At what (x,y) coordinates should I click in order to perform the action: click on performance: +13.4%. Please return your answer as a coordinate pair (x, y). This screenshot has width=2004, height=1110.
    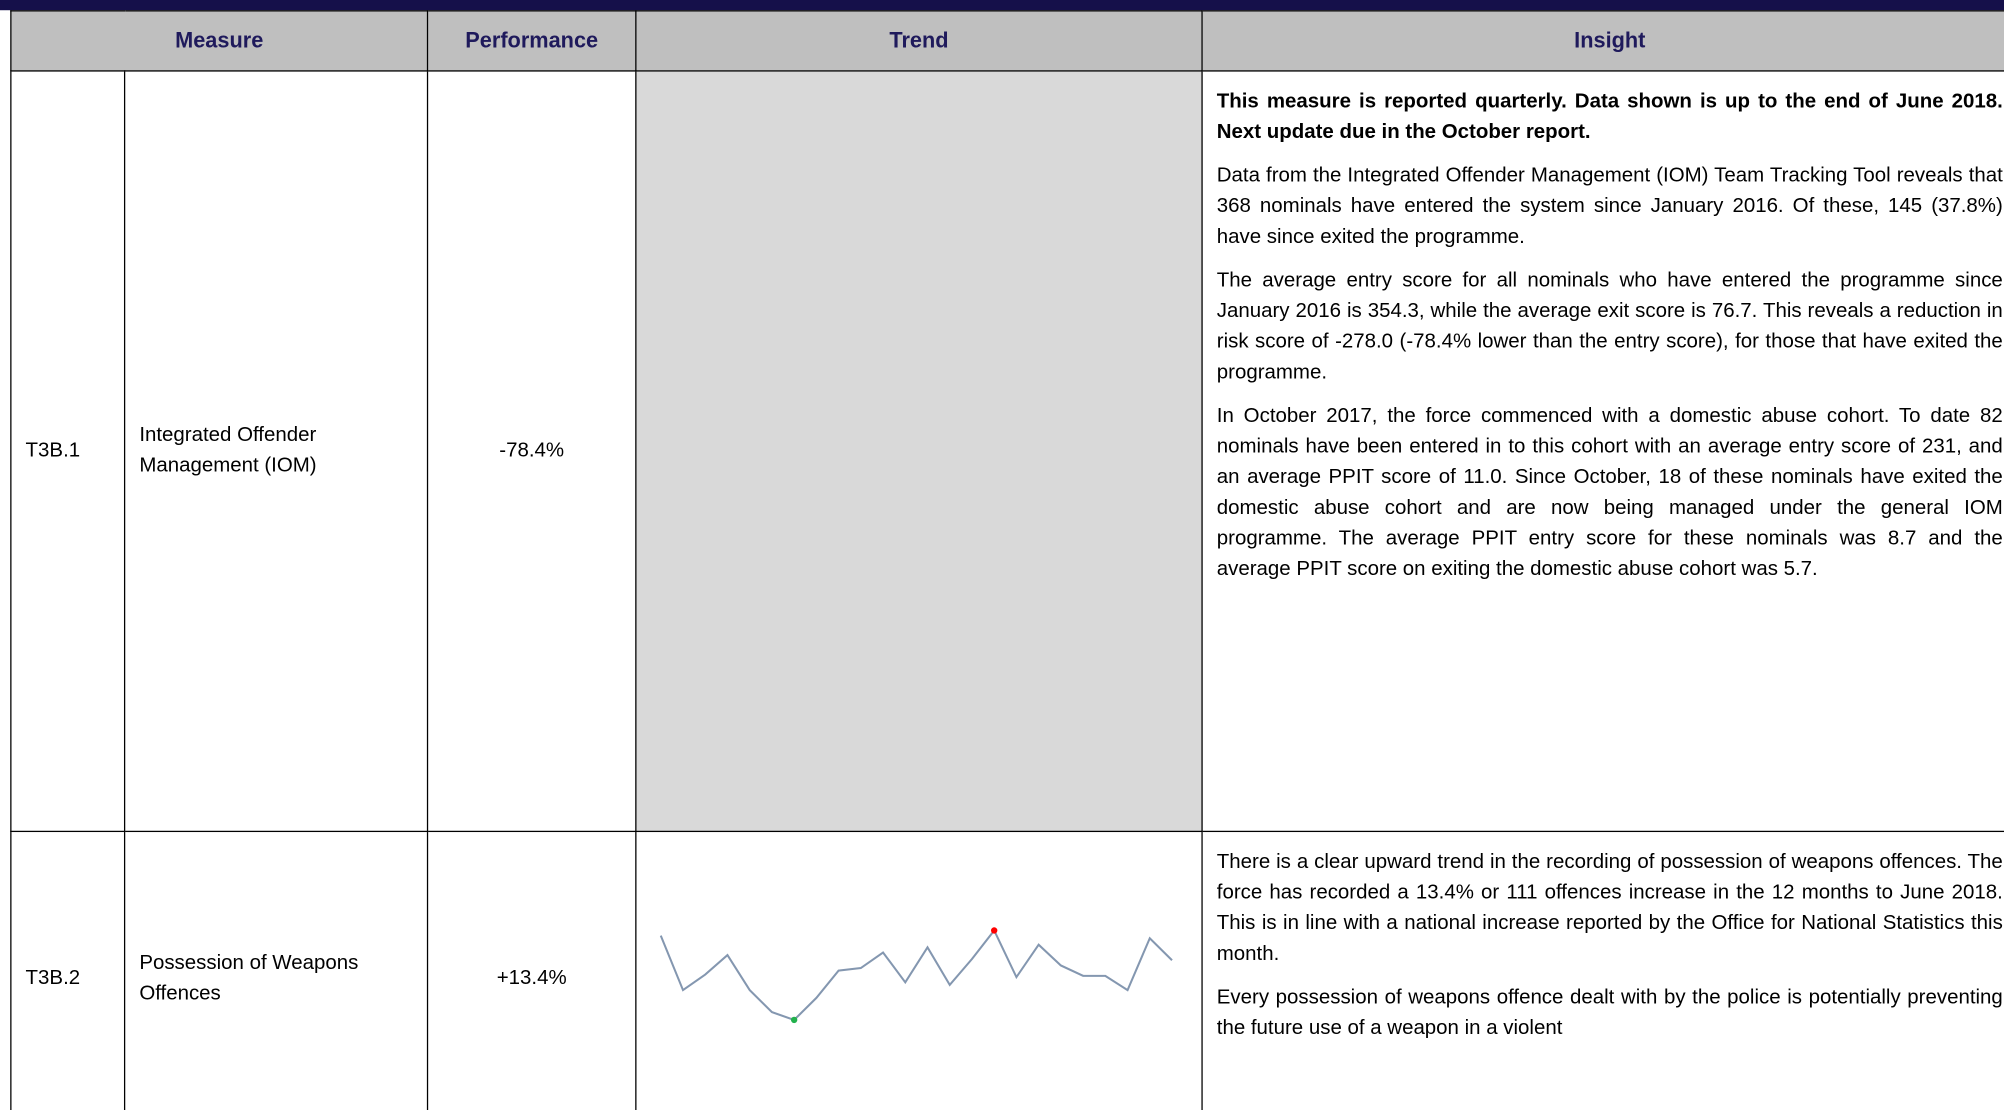
    Looking at the image, I should click on (531, 970).